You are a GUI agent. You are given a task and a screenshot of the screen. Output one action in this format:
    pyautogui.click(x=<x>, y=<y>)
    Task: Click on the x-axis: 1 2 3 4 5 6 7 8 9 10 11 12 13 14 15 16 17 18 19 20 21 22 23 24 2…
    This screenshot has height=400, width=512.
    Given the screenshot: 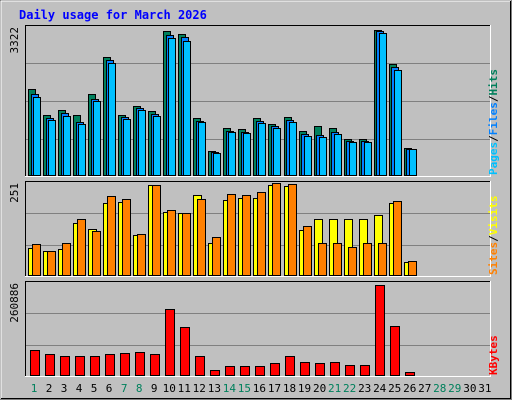 What is the action you would take?
    pyautogui.click(x=261, y=388)
    